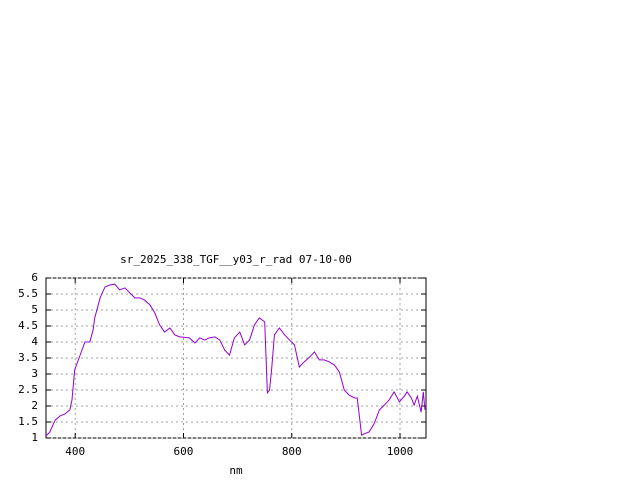  What do you see at coordinates (34, 437) in the screenshot?
I see `y-tick-label: 1` at bounding box center [34, 437].